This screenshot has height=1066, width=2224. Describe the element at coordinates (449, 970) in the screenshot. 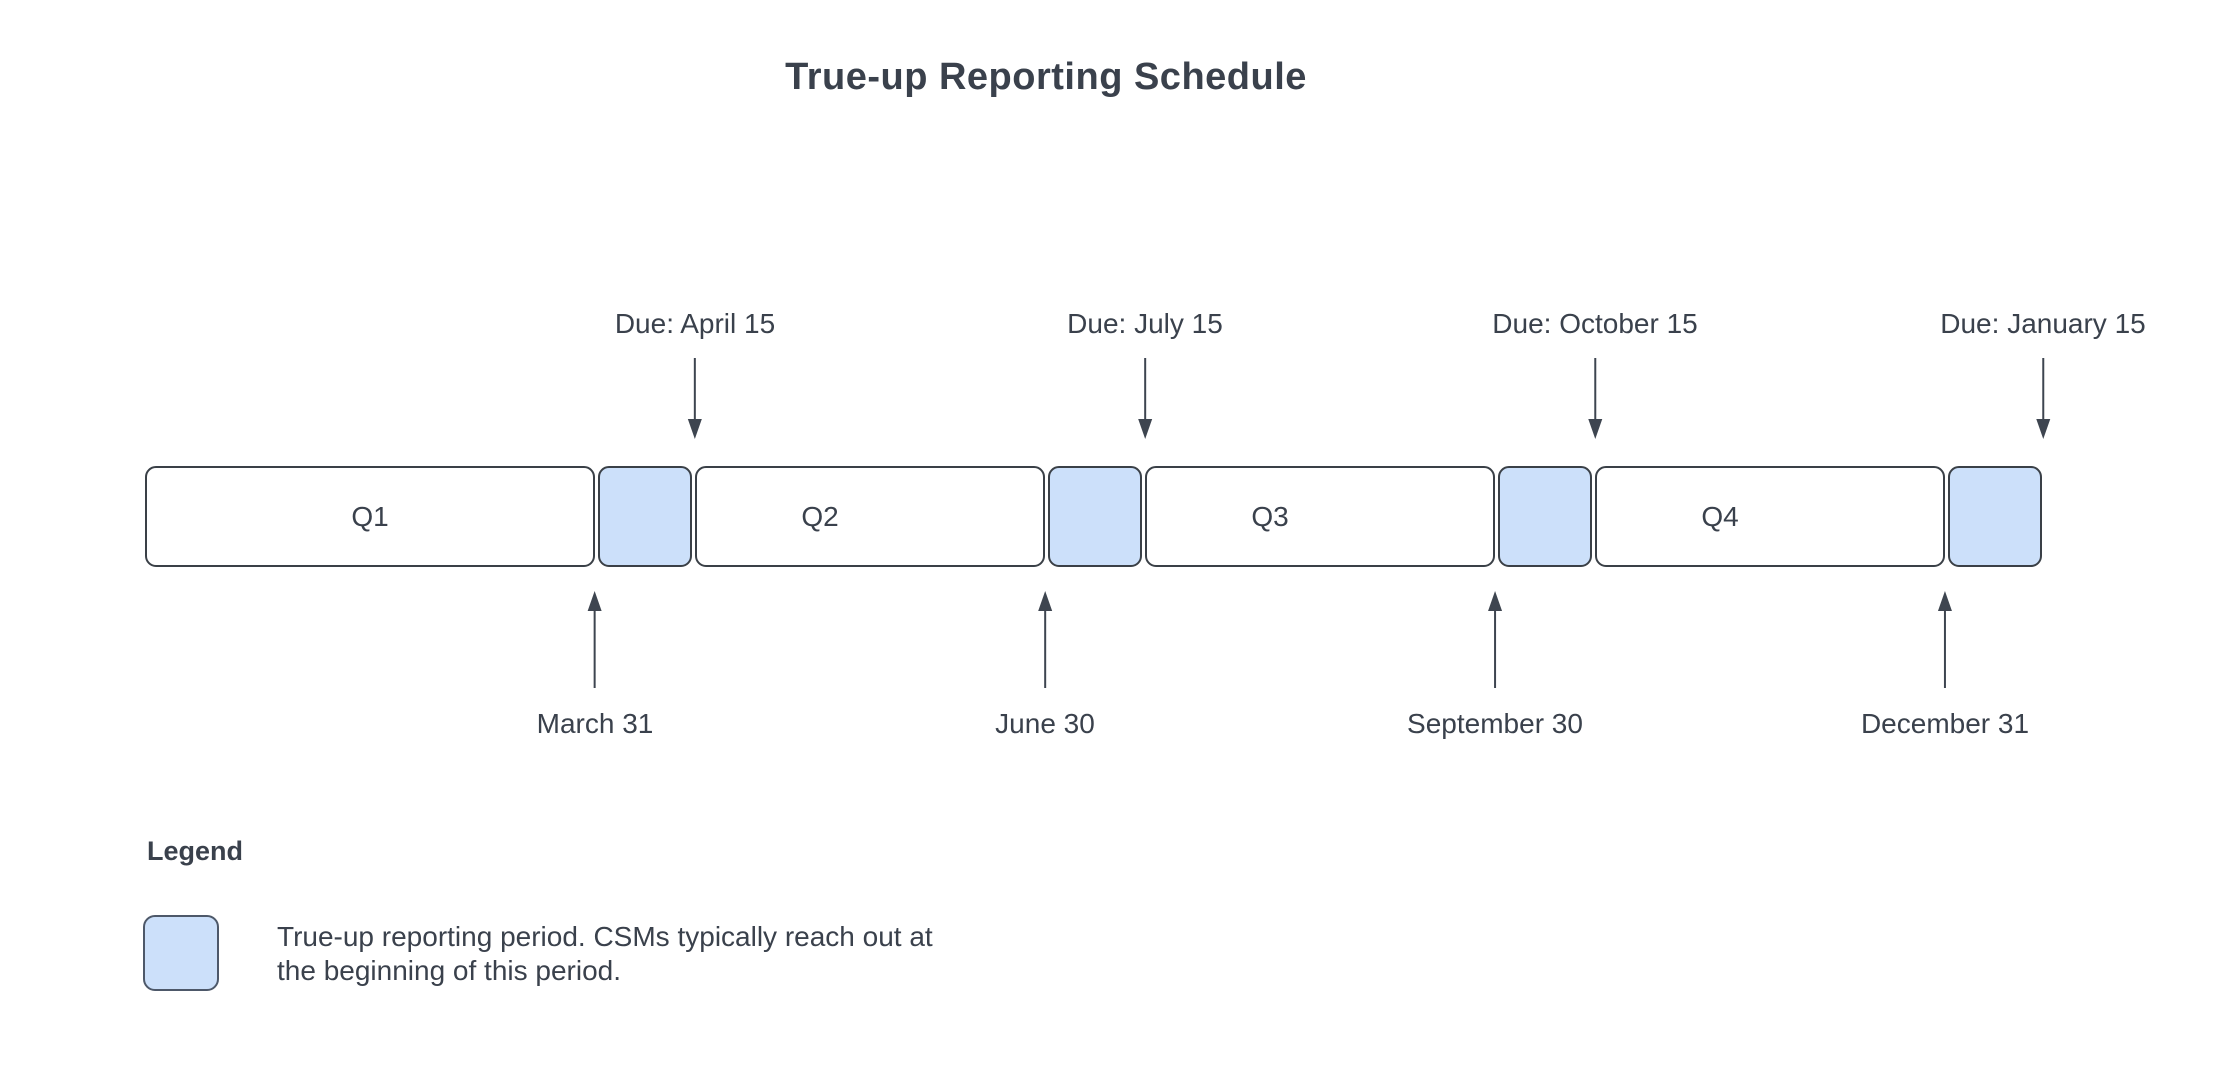

I see `legend-description-line: the beginning of this period.` at that location.